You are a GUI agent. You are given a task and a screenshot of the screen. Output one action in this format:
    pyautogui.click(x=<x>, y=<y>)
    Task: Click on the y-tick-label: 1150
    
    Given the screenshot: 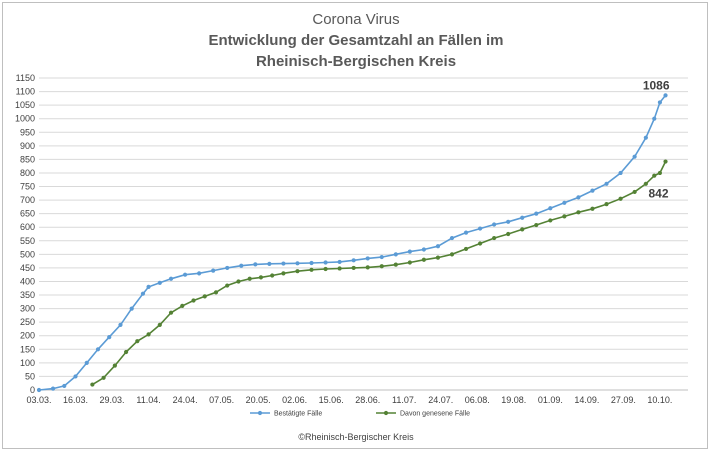 What is the action you would take?
    pyautogui.click(x=25, y=78)
    